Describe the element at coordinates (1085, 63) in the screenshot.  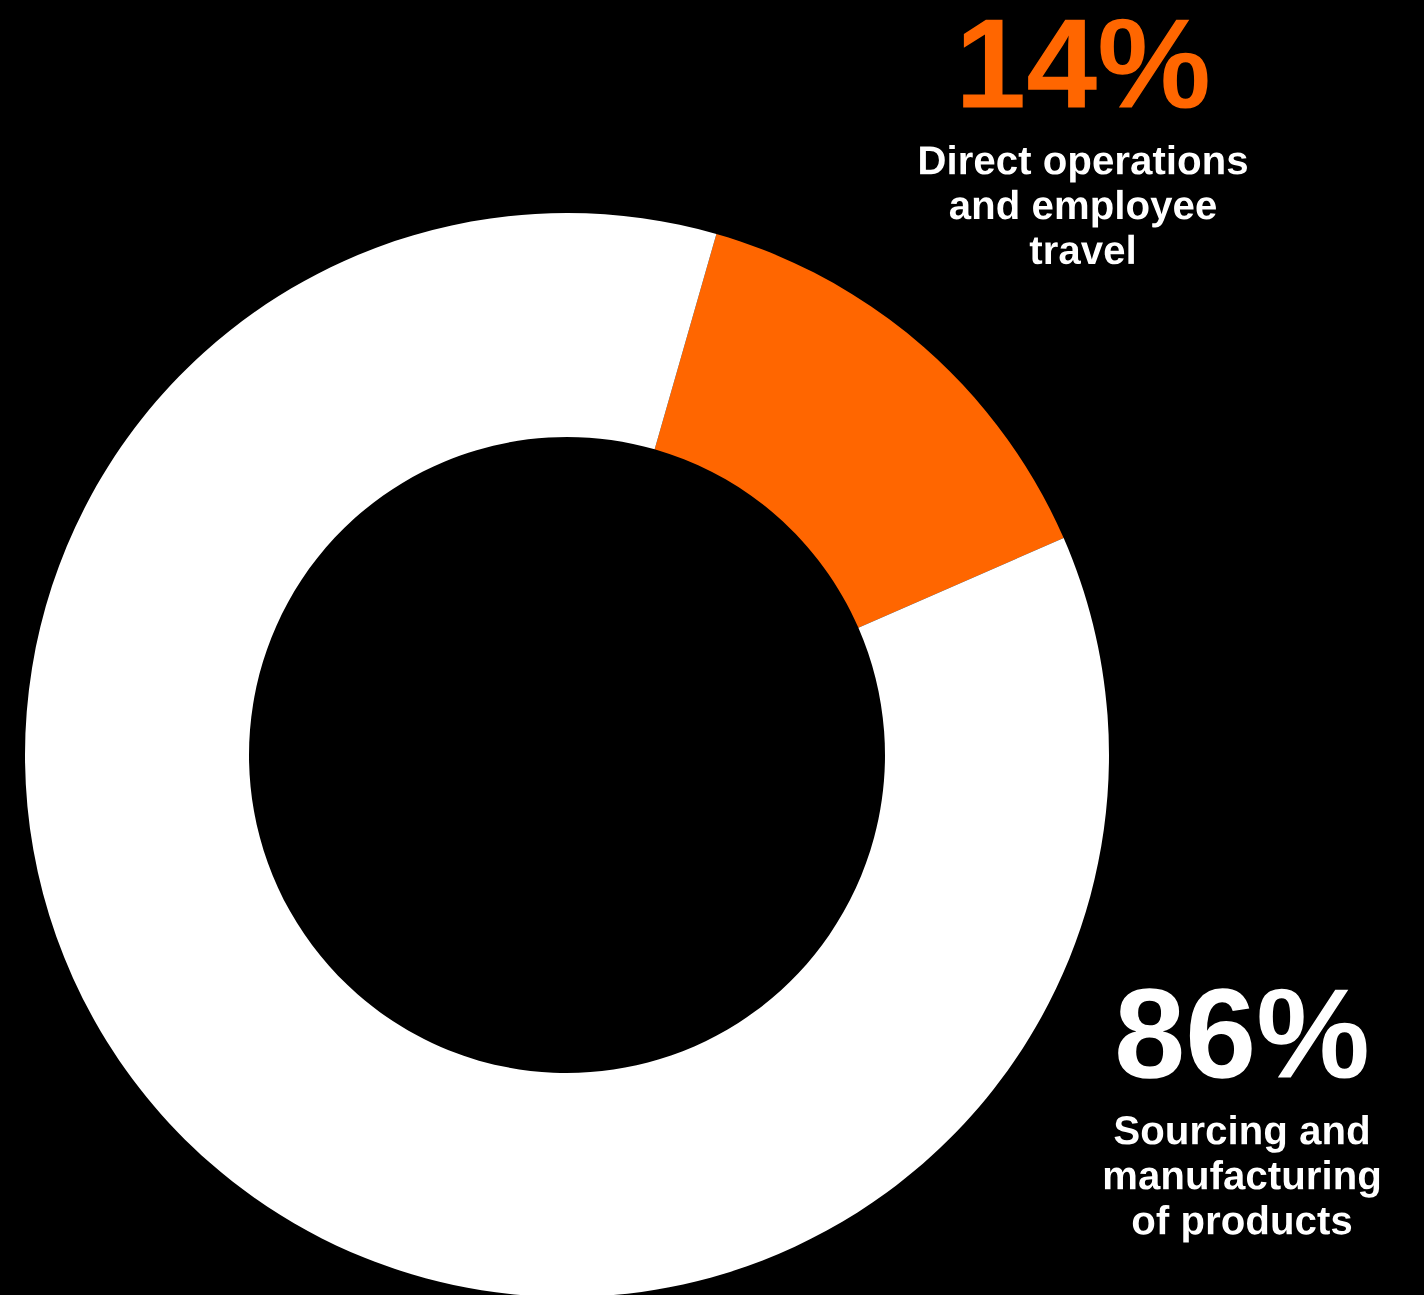
I see `data-label: 14%` at that location.